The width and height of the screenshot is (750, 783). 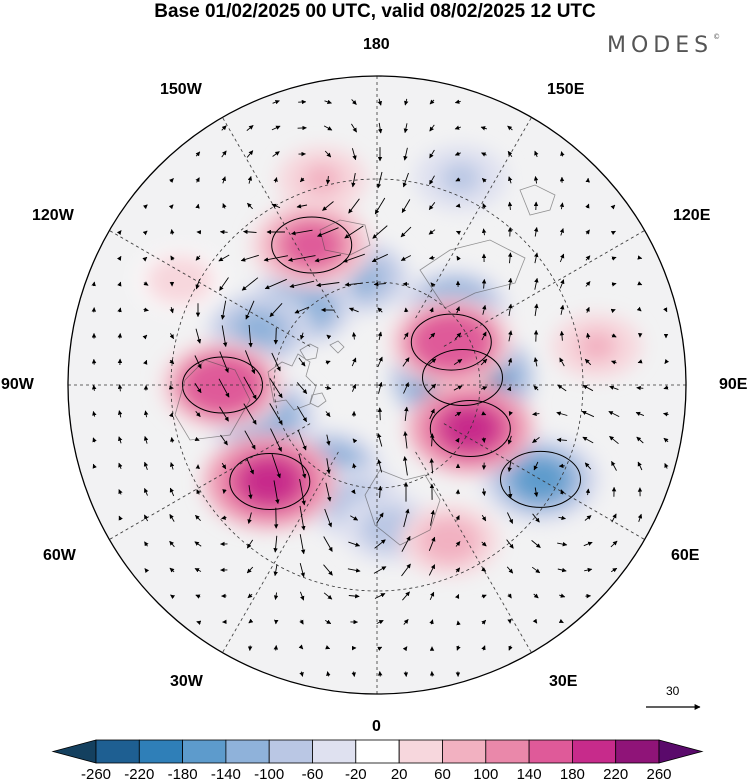 What do you see at coordinates (181, 89) in the screenshot?
I see `label-150w: 150W` at bounding box center [181, 89].